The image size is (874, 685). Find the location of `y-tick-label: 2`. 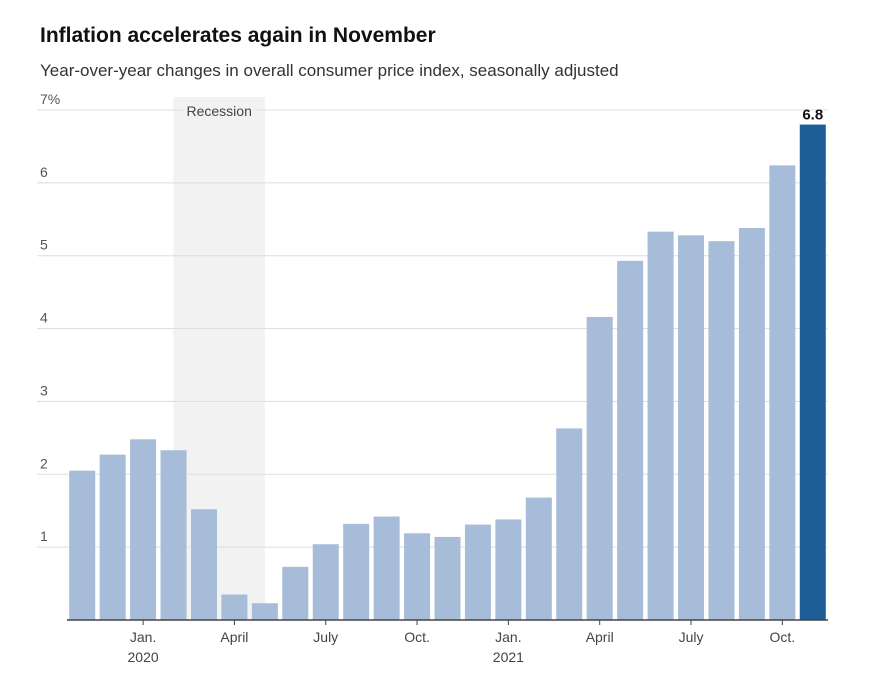

y-tick-label: 2 is located at coordinates (44, 463).